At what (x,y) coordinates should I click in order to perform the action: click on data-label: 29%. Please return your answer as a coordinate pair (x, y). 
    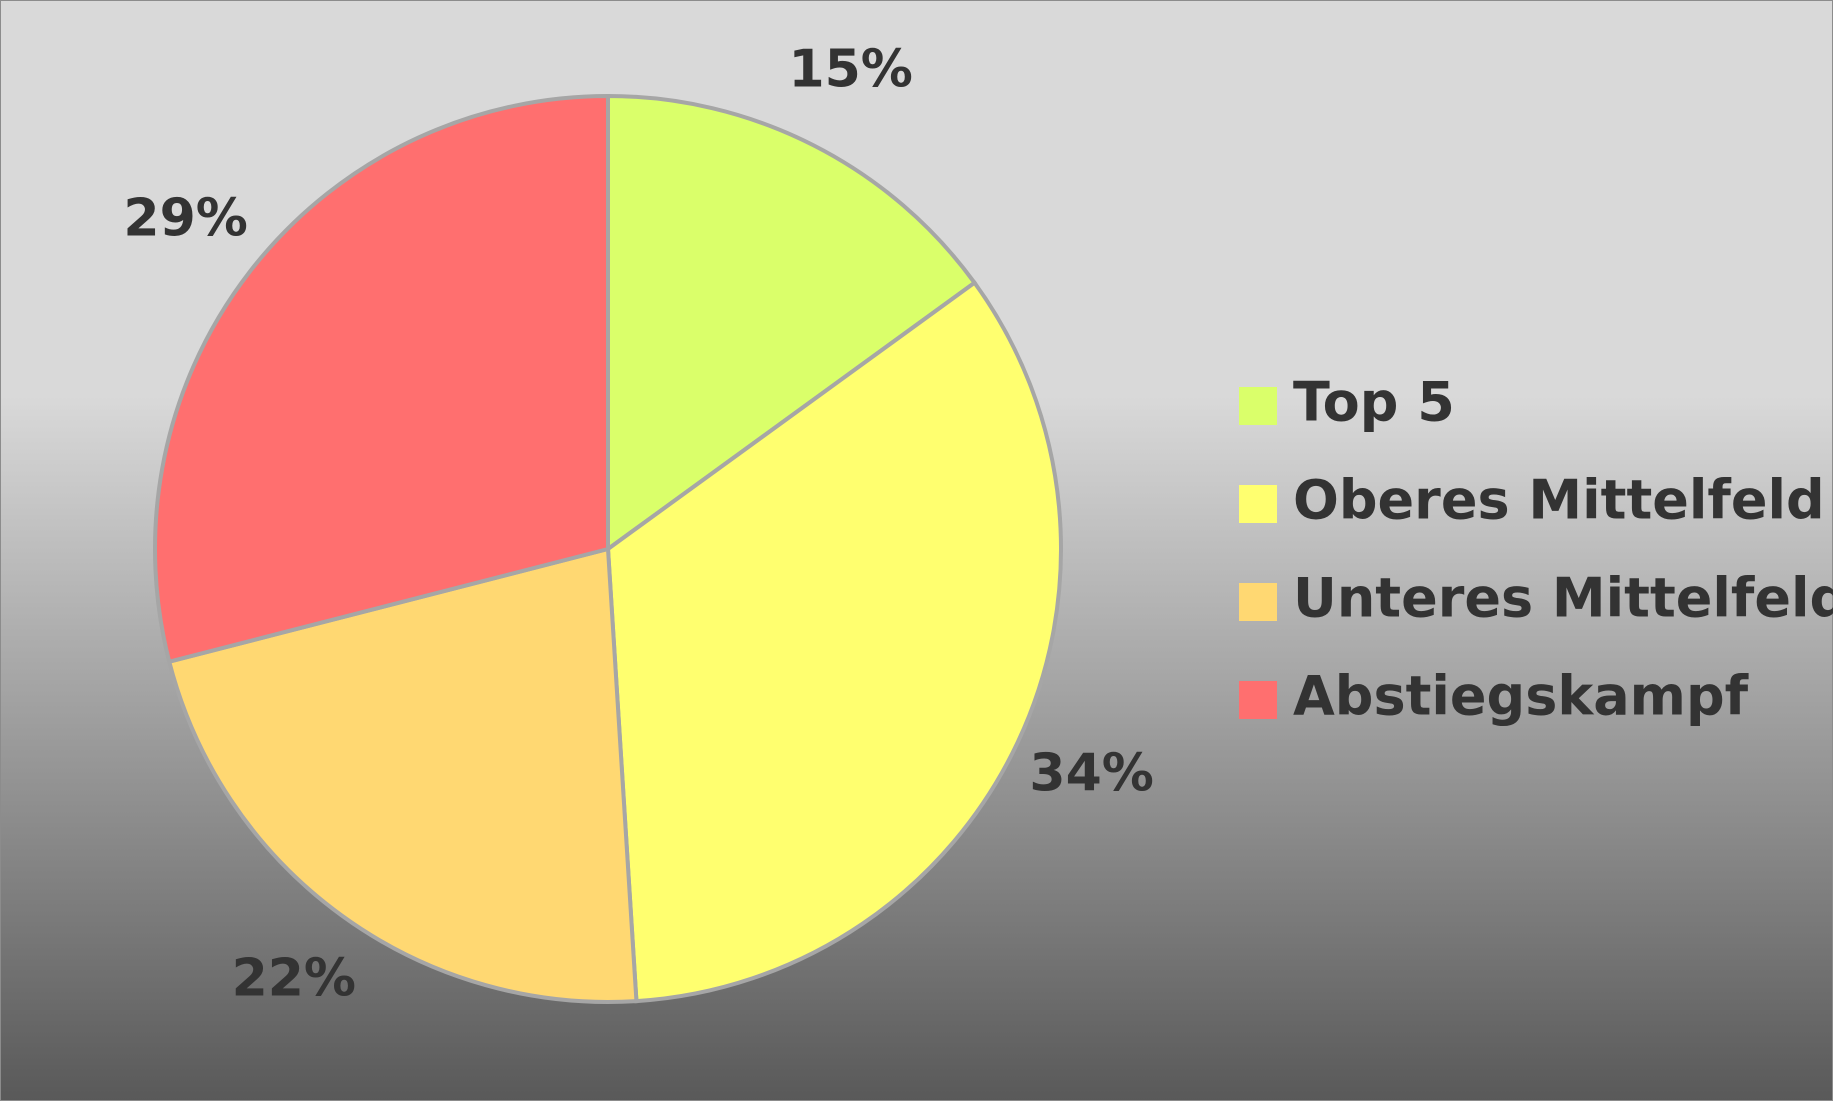
    Looking at the image, I should click on (185, 218).